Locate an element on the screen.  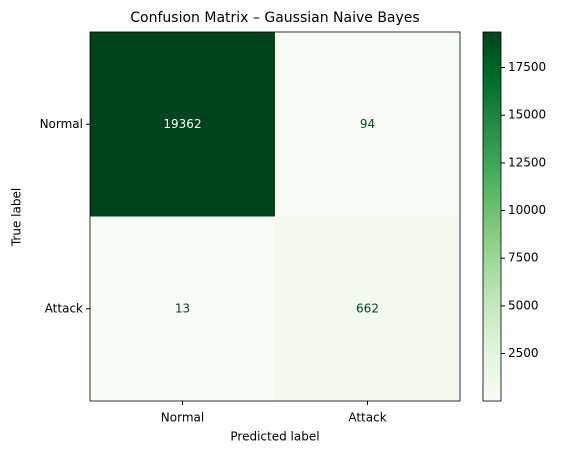
chart-title: Confusion Matrix – Gaussian Naive Bayes is located at coordinates (274, 18).